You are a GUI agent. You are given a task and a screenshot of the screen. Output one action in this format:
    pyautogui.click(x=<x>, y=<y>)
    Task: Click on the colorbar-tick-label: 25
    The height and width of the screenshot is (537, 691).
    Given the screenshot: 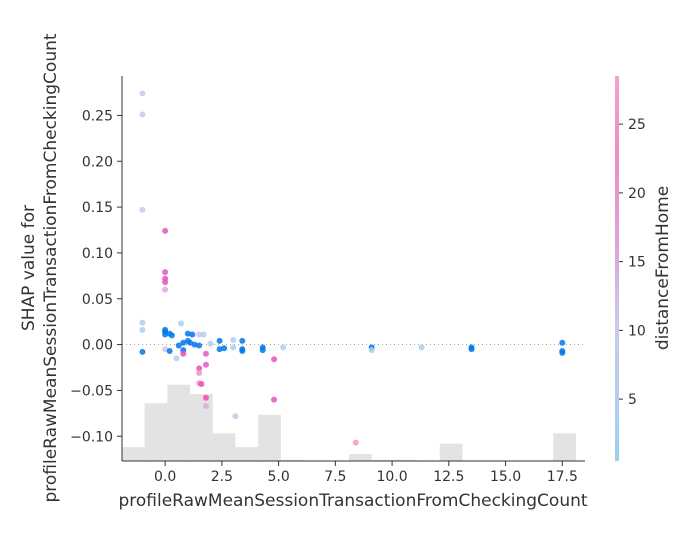 What is the action you would take?
    pyautogui.click(x=637, y=125)
    